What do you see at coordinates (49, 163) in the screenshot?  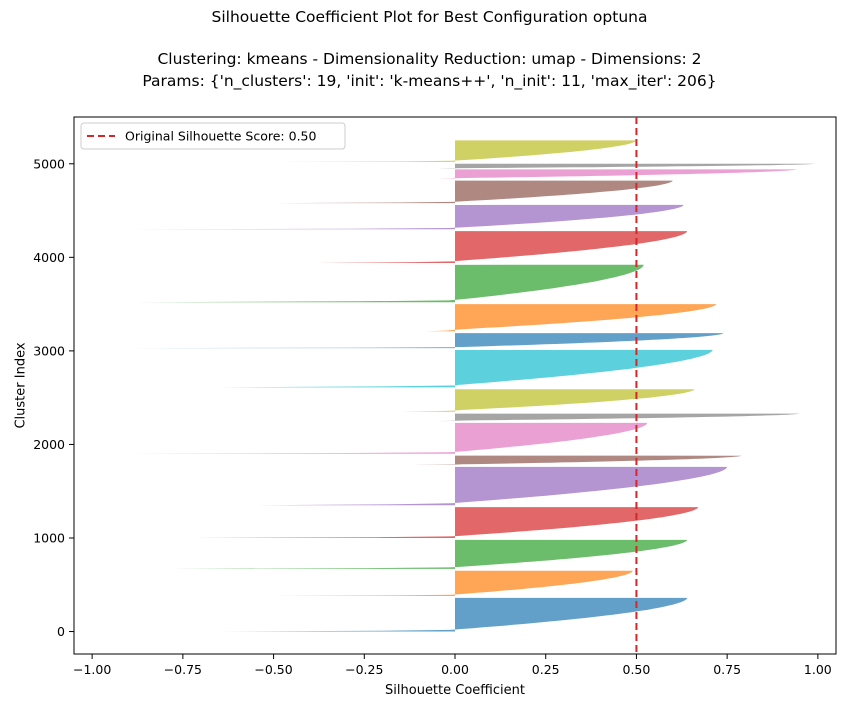 I see `y-tick-label: 5000` at bounding box center [49, 163].